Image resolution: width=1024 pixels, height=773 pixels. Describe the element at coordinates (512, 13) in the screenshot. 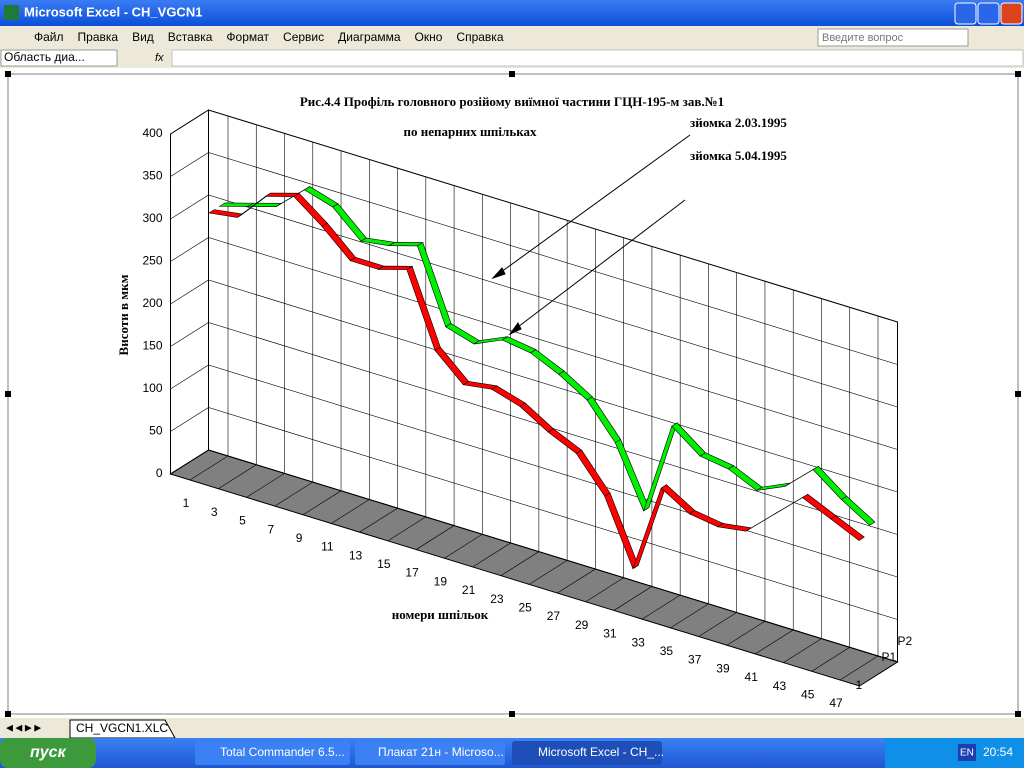

I see `title-bar` at that location.